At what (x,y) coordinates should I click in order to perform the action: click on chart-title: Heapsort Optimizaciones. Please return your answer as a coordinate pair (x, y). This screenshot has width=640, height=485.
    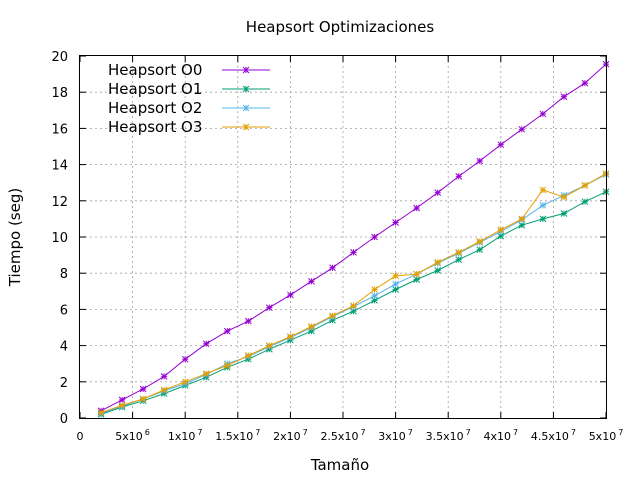
    Looking at the image, I should click on (340, 27).